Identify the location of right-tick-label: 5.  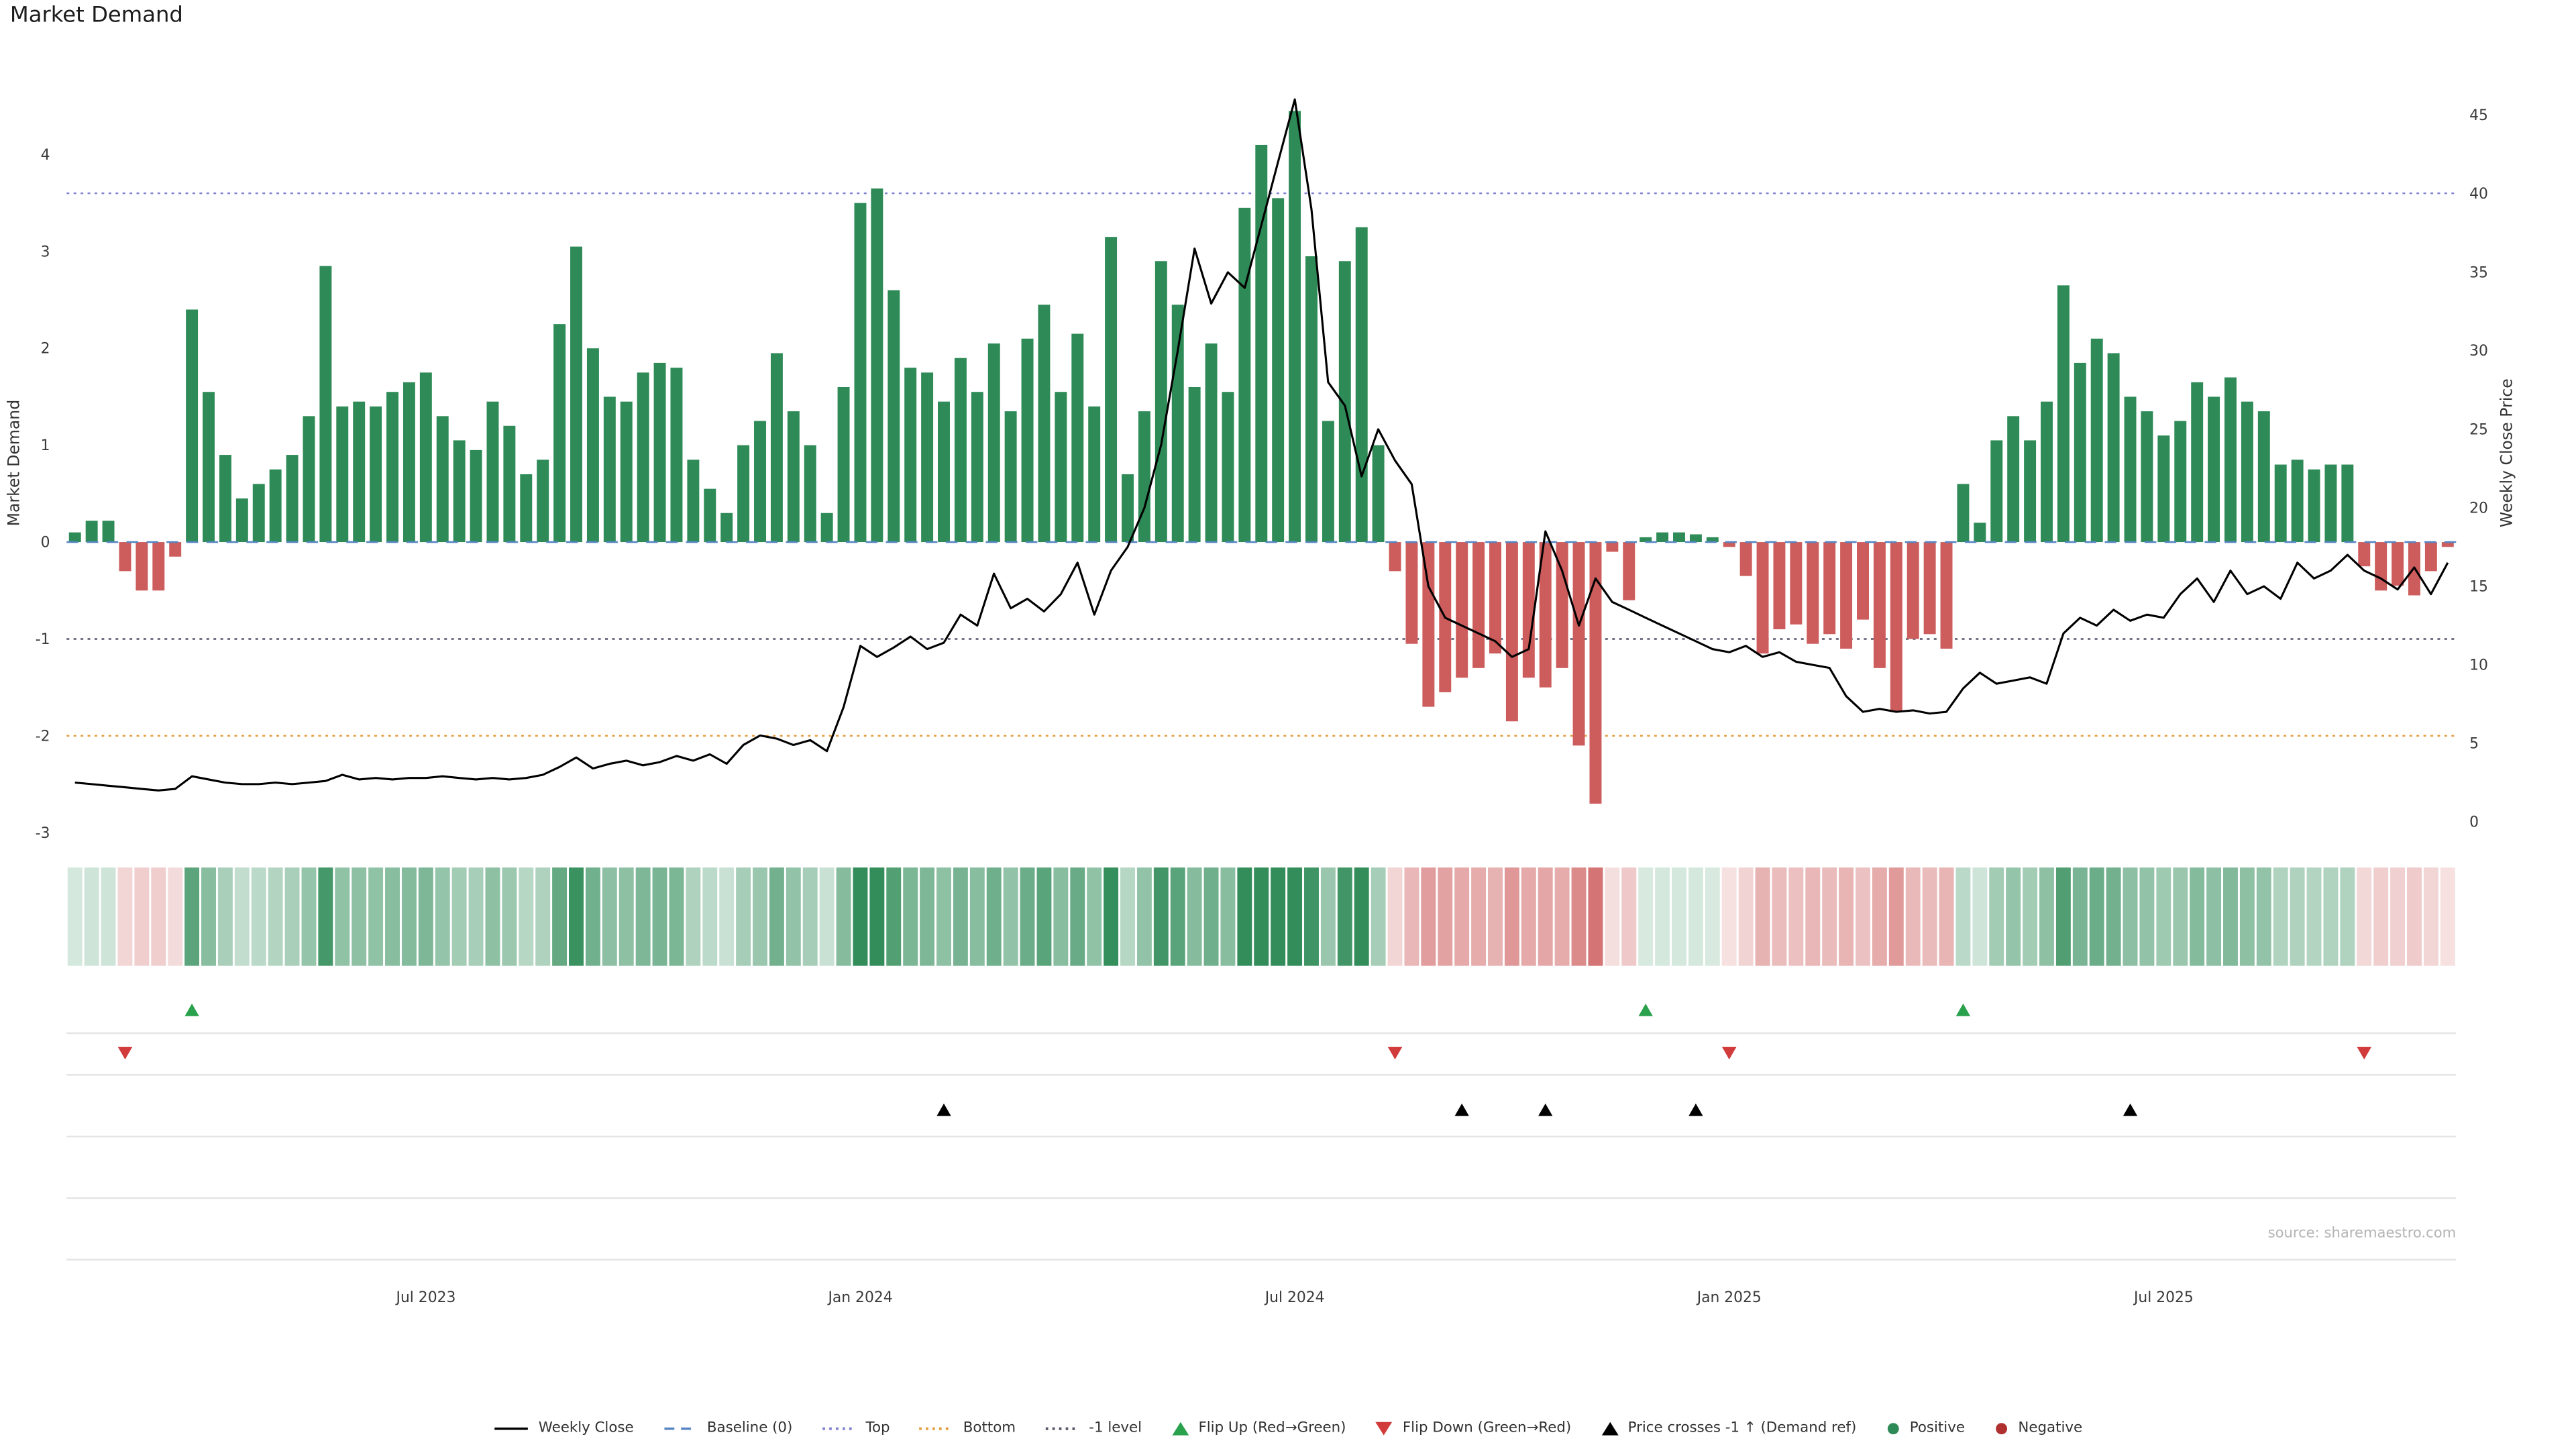
(2474, 744).